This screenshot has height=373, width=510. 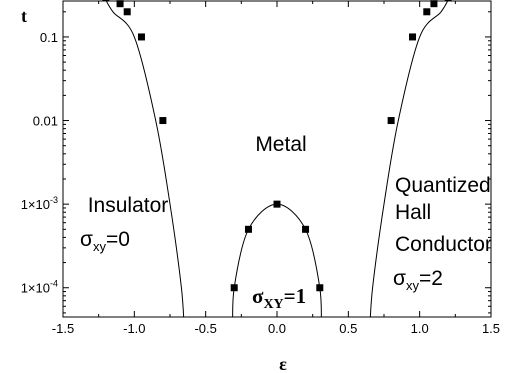 I want to click on insulator-conductivity: σxy=0, so click(x=105, y=241).